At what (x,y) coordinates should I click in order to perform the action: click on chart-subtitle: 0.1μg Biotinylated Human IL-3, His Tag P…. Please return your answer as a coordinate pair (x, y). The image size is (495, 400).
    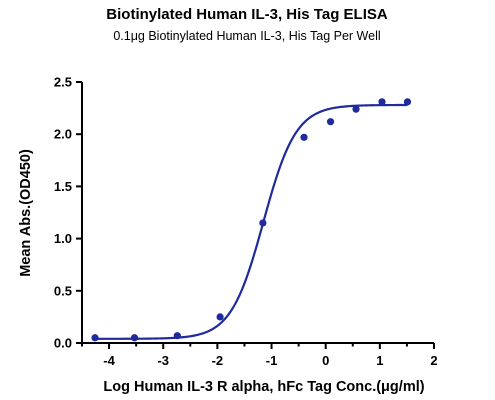
    Looking at the image, I should click on (246, 36).